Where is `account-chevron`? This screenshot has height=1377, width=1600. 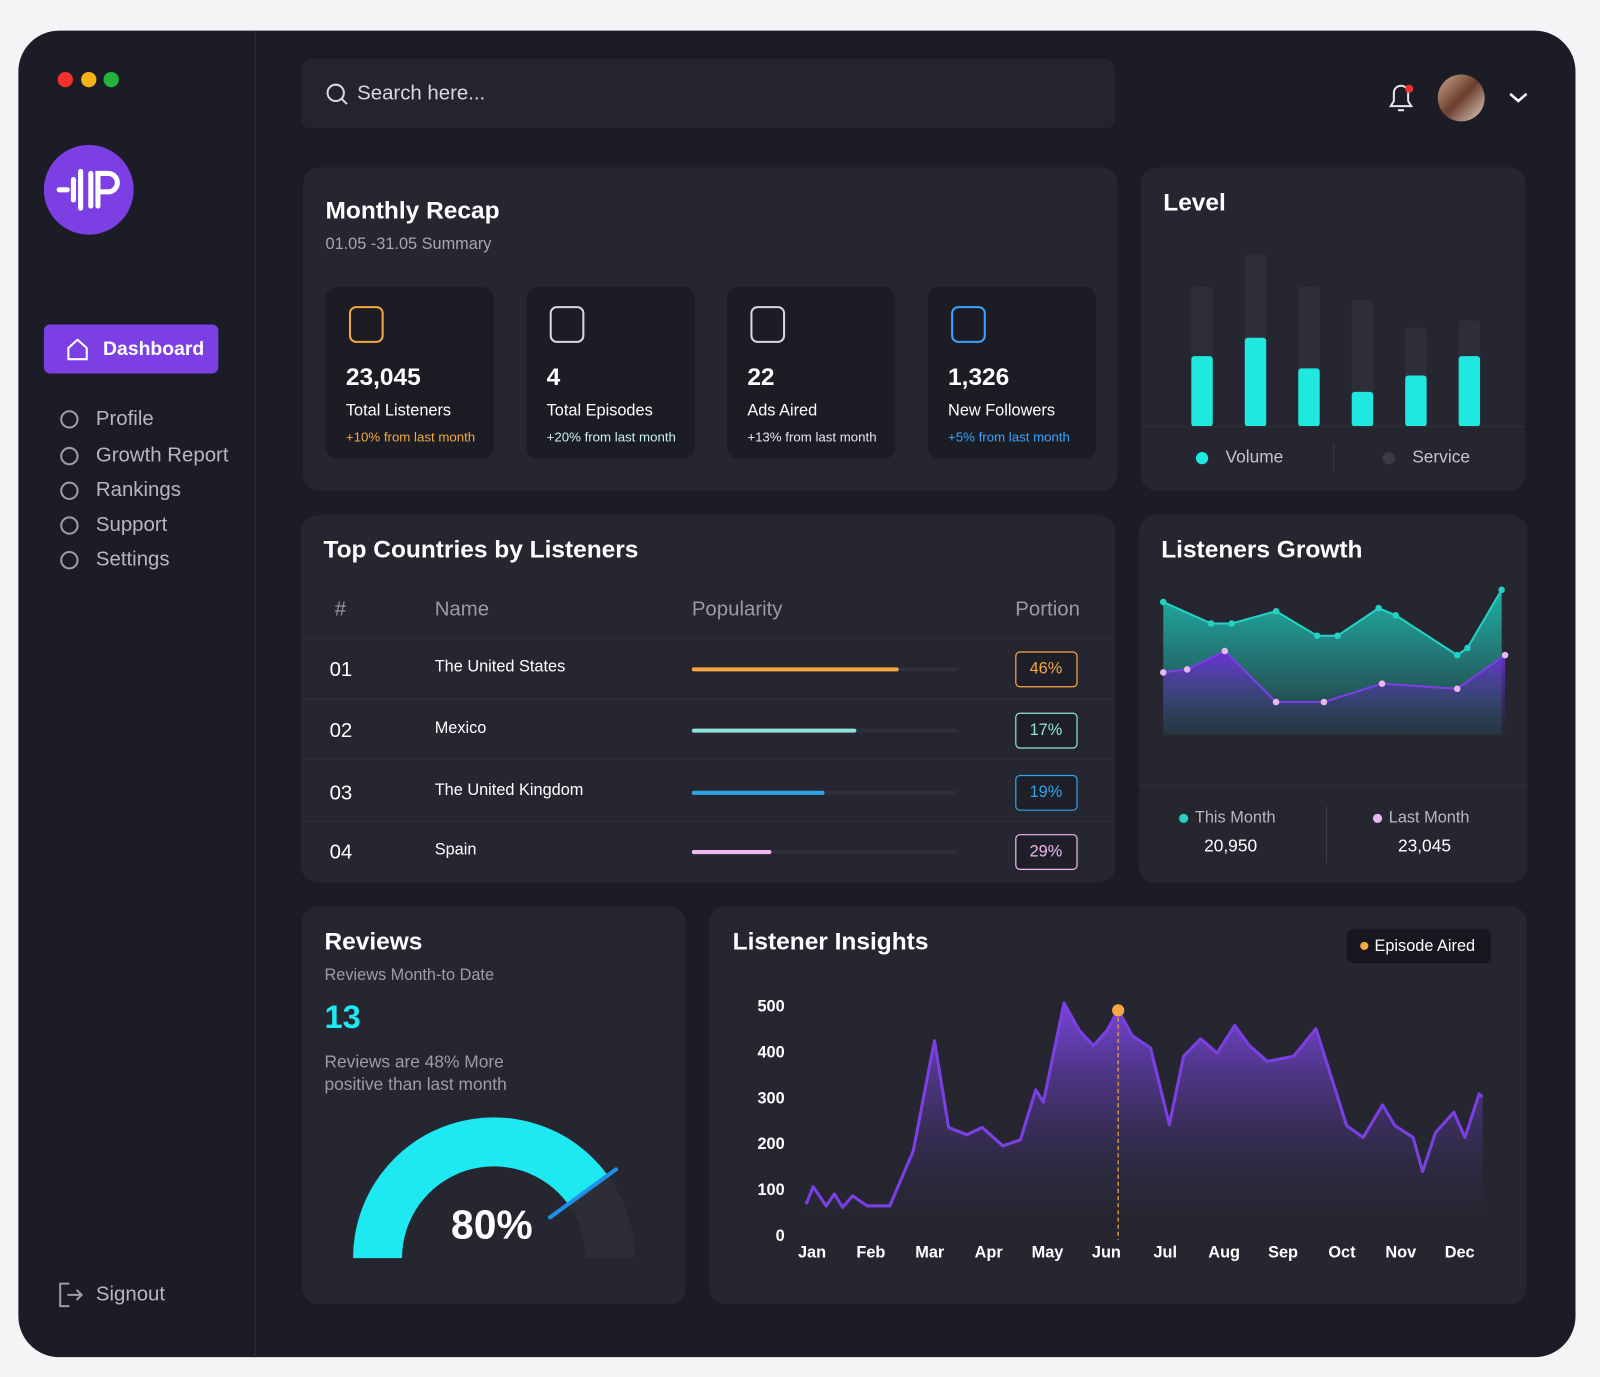
account-chevron is located at coordinates (1518, 97).